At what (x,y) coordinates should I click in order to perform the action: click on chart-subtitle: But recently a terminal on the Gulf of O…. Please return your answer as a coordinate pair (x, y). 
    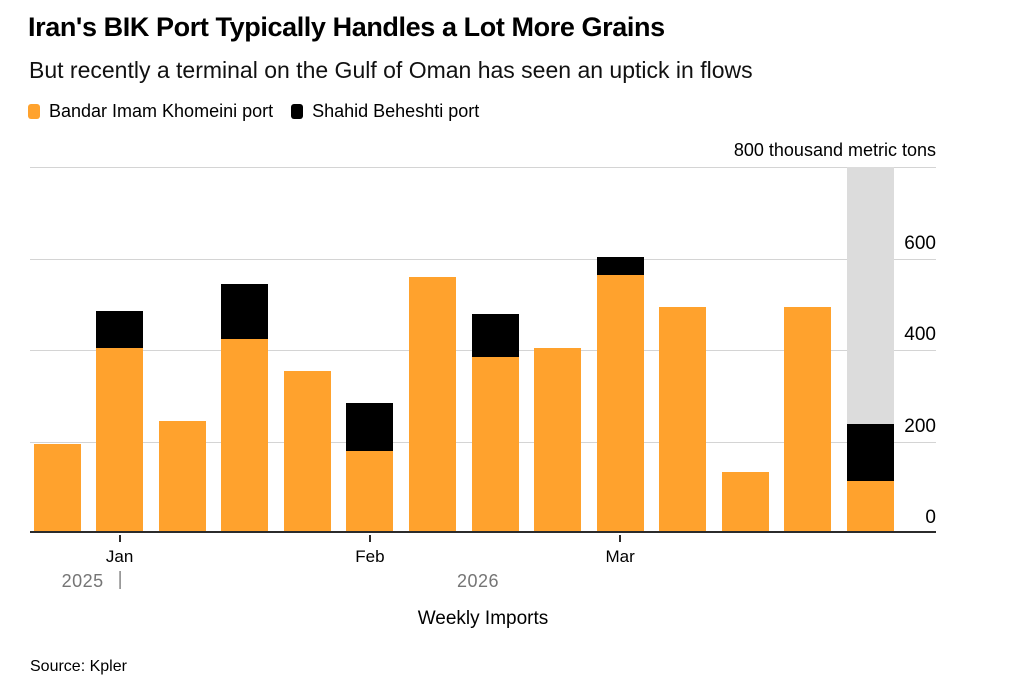
    Looking at the image, I should click on (391, 70).